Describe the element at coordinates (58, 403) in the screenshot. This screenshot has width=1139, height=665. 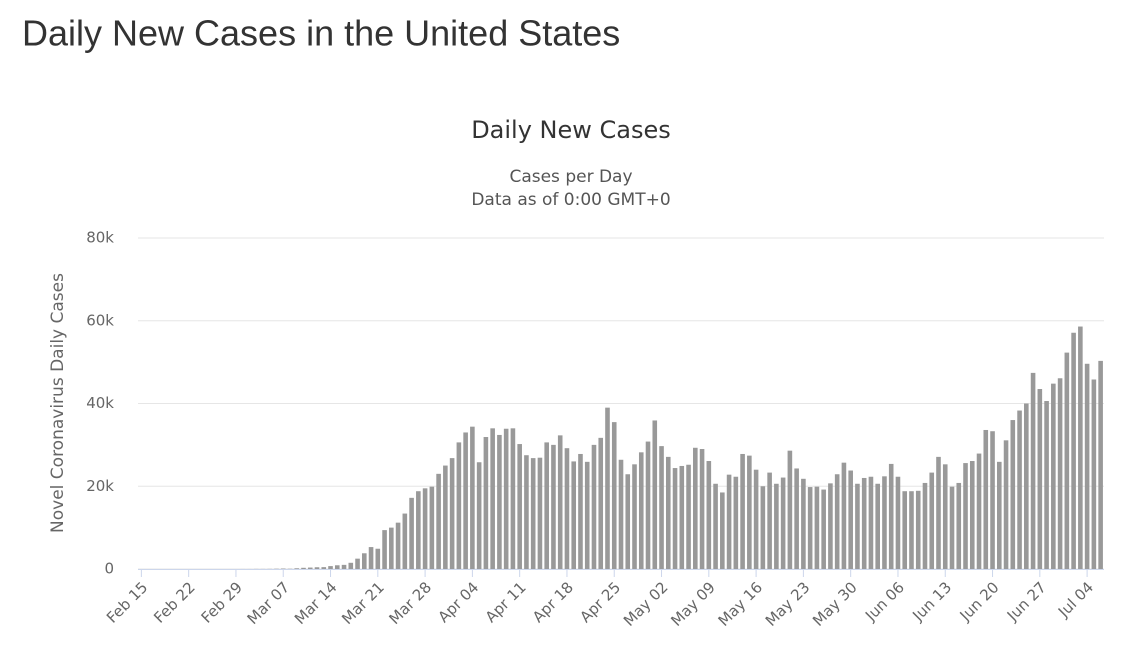
I see `y-axis-title: Novel Coronavirus Daily Cases` at that location.